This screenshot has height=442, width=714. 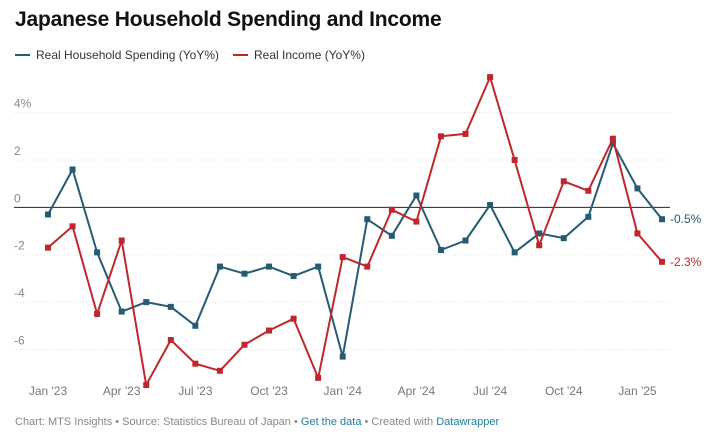 I want to click on income-end-label: -2.3%, so click(x=686, y=262).